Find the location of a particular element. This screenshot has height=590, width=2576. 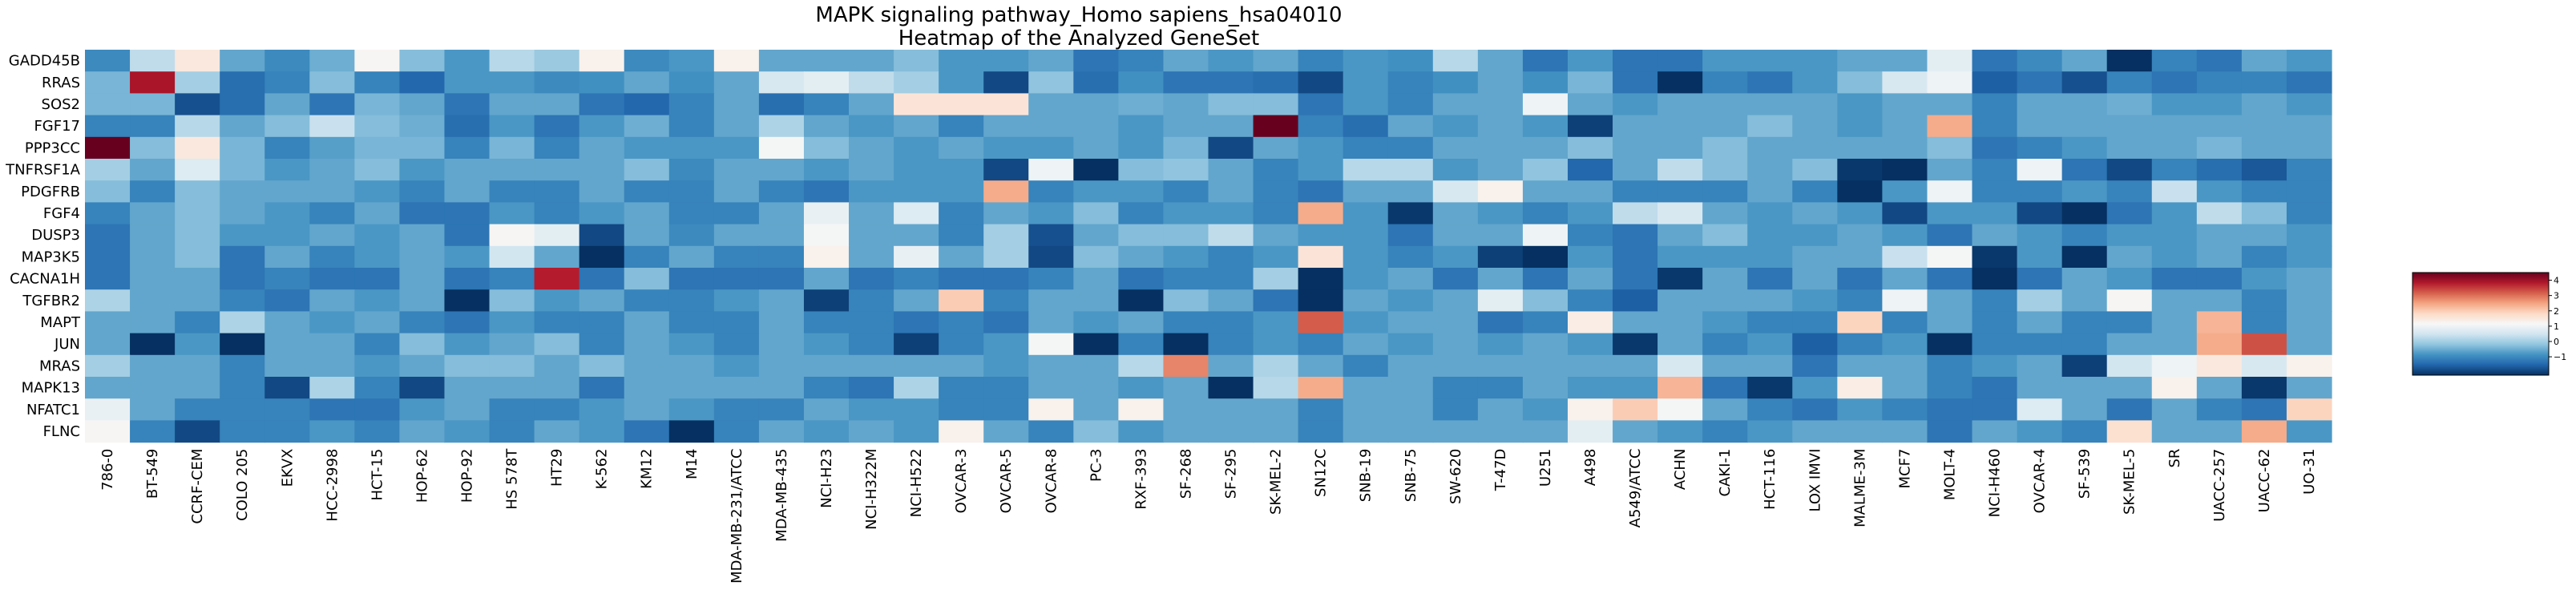

column-label: NCI-H23 is located at coordinates (826, 479).